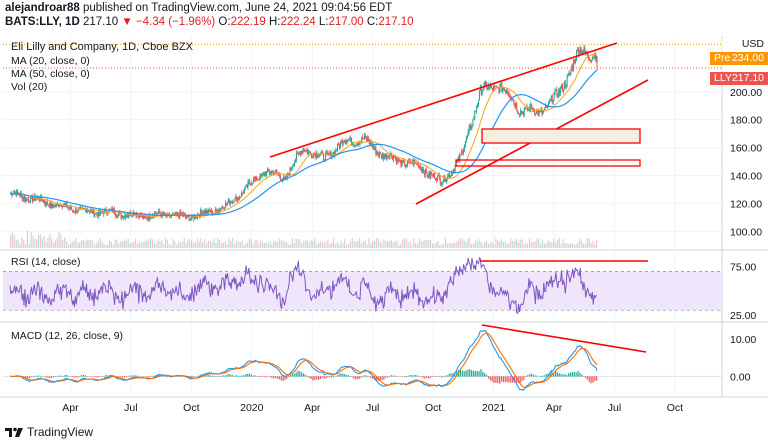  I want to click on price-tick-label: 120.00, so click(746, 204).